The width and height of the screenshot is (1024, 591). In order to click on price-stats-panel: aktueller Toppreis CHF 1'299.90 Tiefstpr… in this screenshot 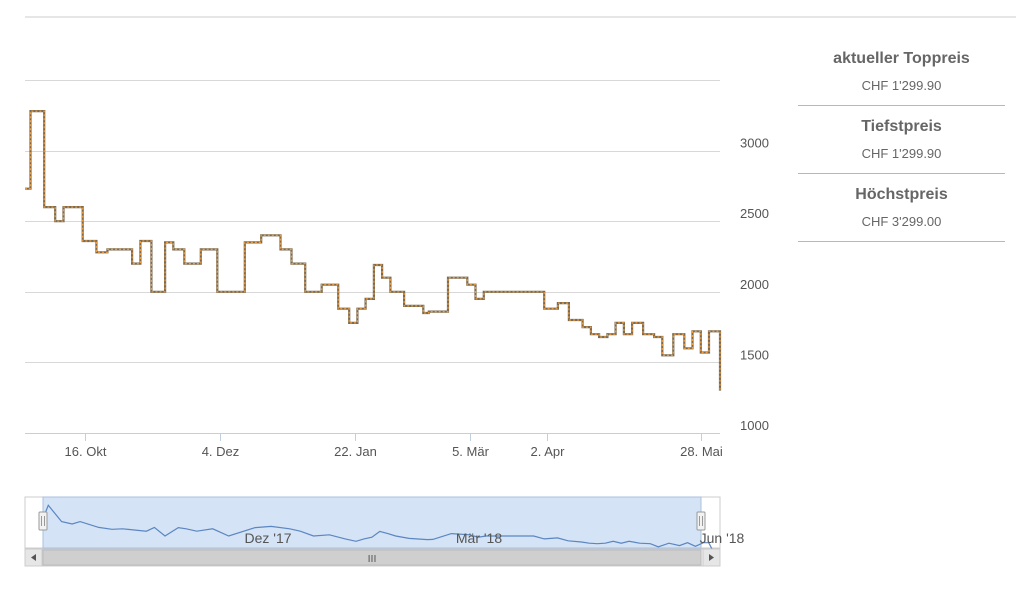, I will do `click(901, 140)`.